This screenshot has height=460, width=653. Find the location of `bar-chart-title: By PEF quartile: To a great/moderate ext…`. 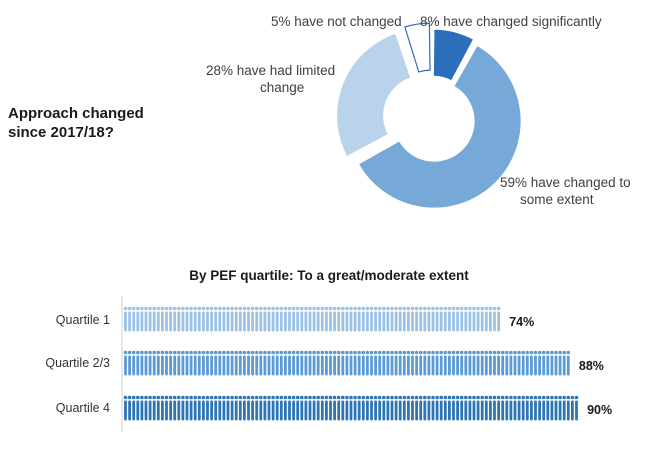

bar-chart-title: By PEF quartile: To a great/moderate ext… is located at coordinates (329, 275).